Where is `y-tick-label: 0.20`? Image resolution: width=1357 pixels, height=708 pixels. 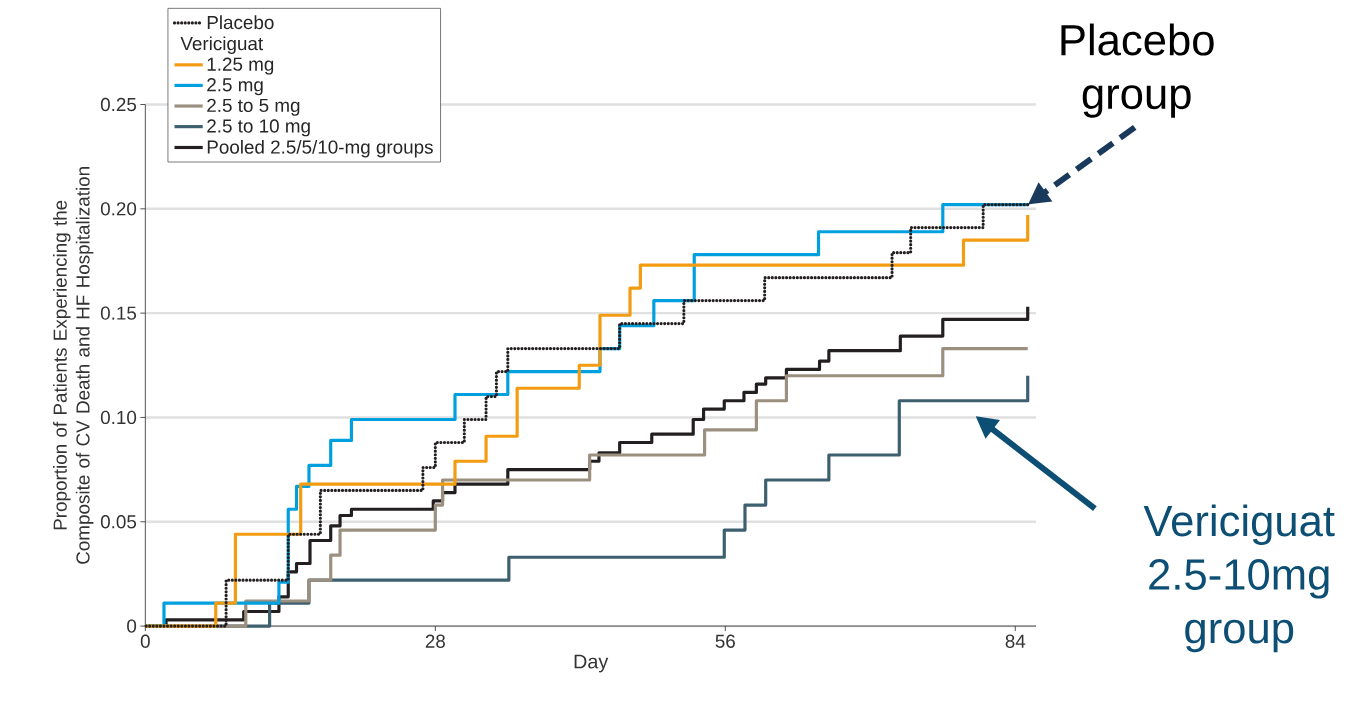
y-tick-label: 0.20 is located at coordinates (118, 209).